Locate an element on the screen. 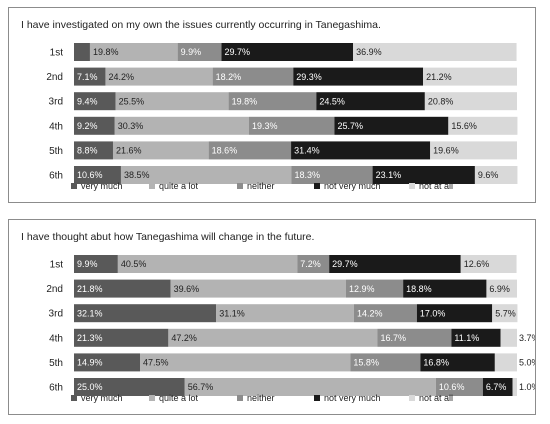 This screenshot has width=550, height=424. data-label: 25.5% is located at coordinates (132, 101).